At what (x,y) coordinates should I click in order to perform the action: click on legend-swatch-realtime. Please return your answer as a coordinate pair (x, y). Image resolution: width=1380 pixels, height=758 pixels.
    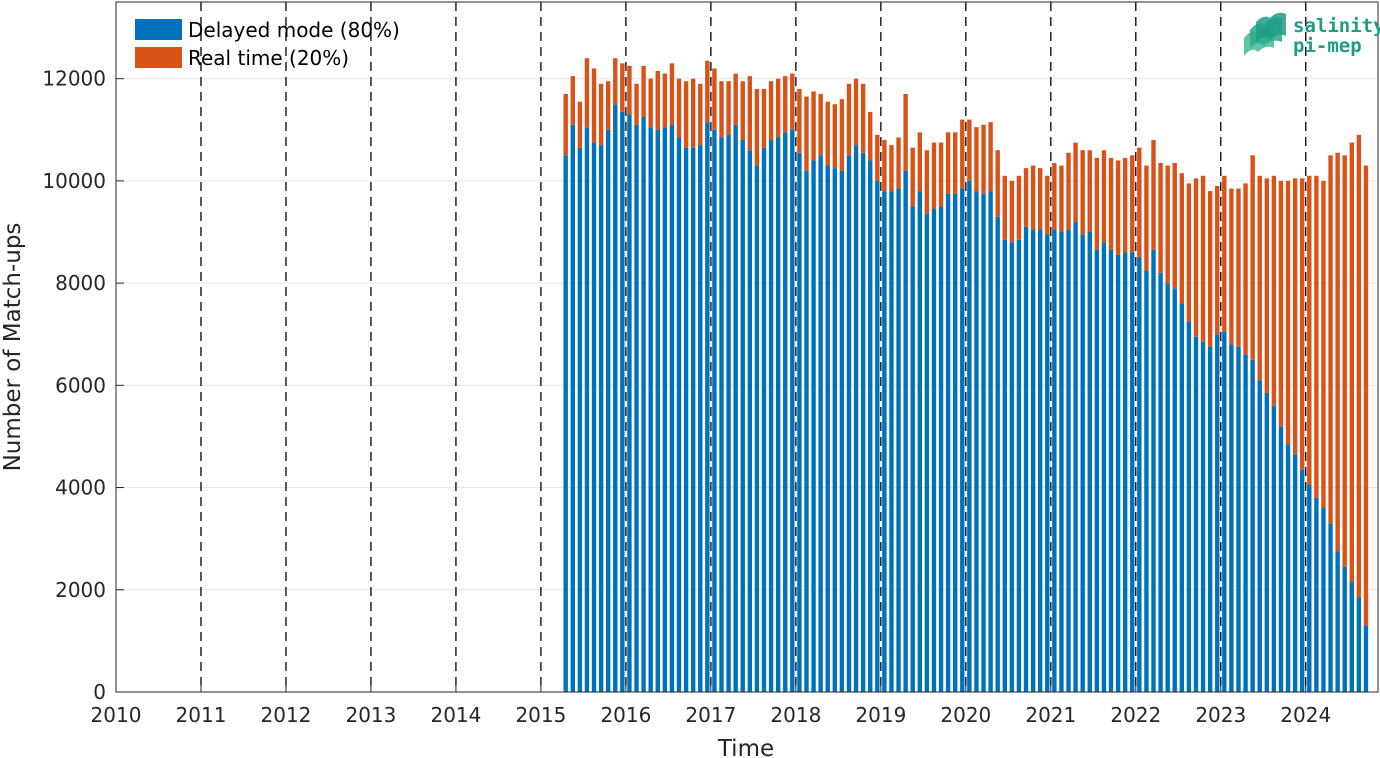
    Looking at the image, I should click on (158, 57).